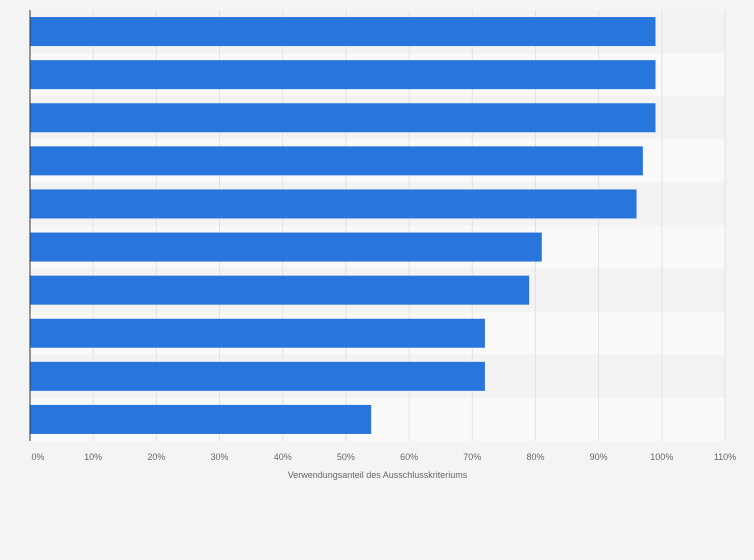  What do you see at coordinates (599, 457) in the screenshot?
I see `x-tick-label: 90%` at bounding box center [599, 457].